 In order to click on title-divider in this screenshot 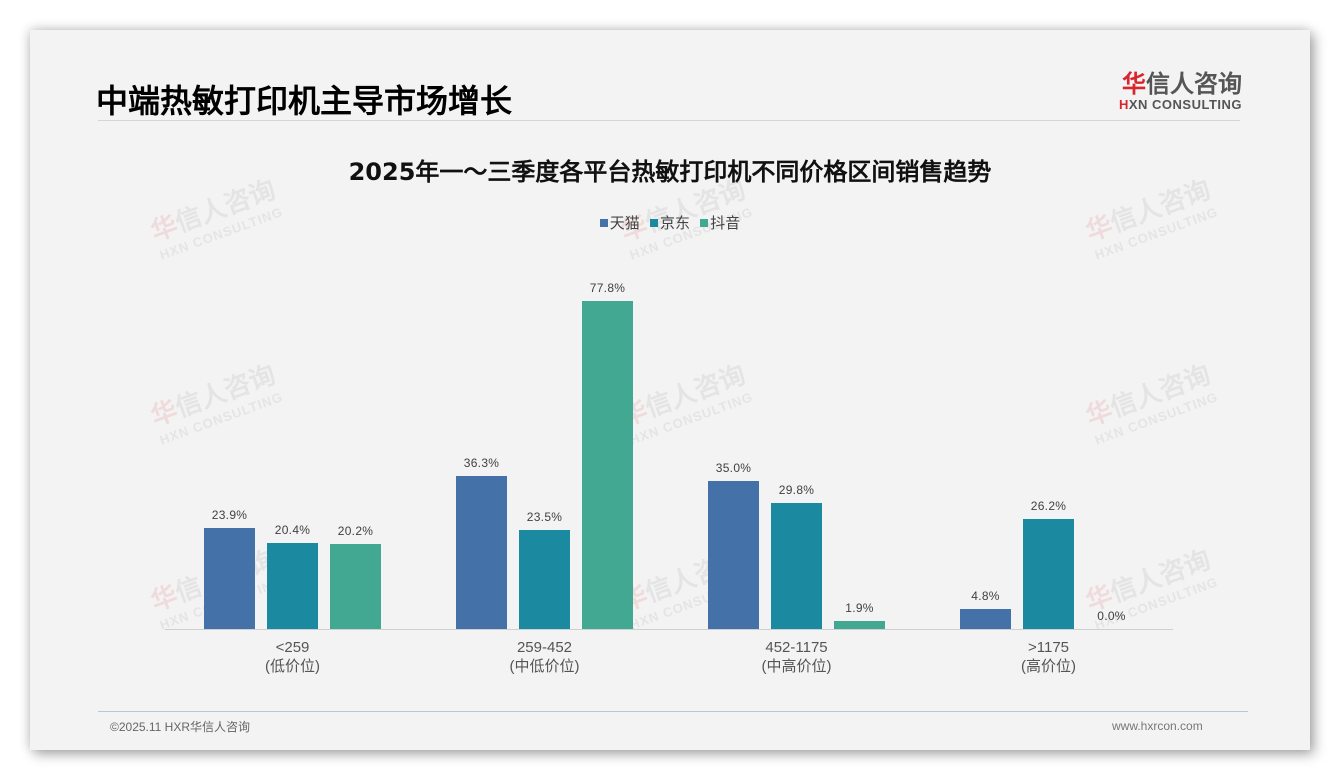, I will do `click(669, 120)`.